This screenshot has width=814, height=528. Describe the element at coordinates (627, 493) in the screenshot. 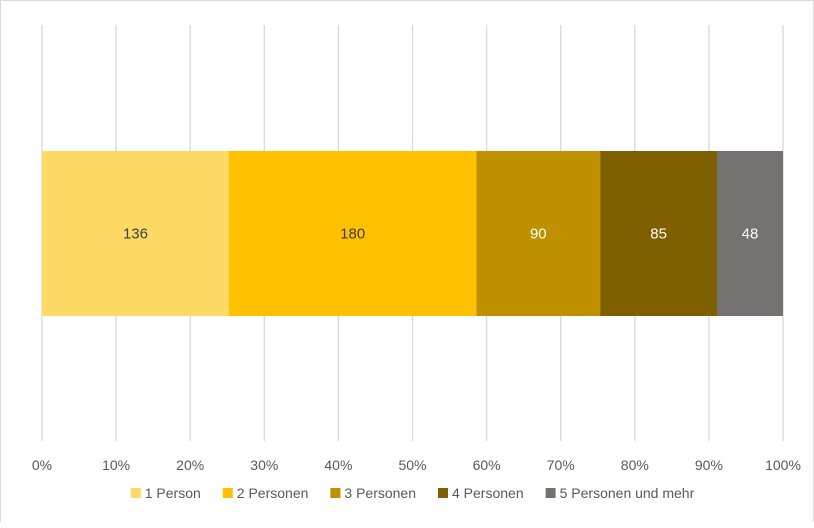

I see `legend-label: 5 Personen und mehr` at that location.